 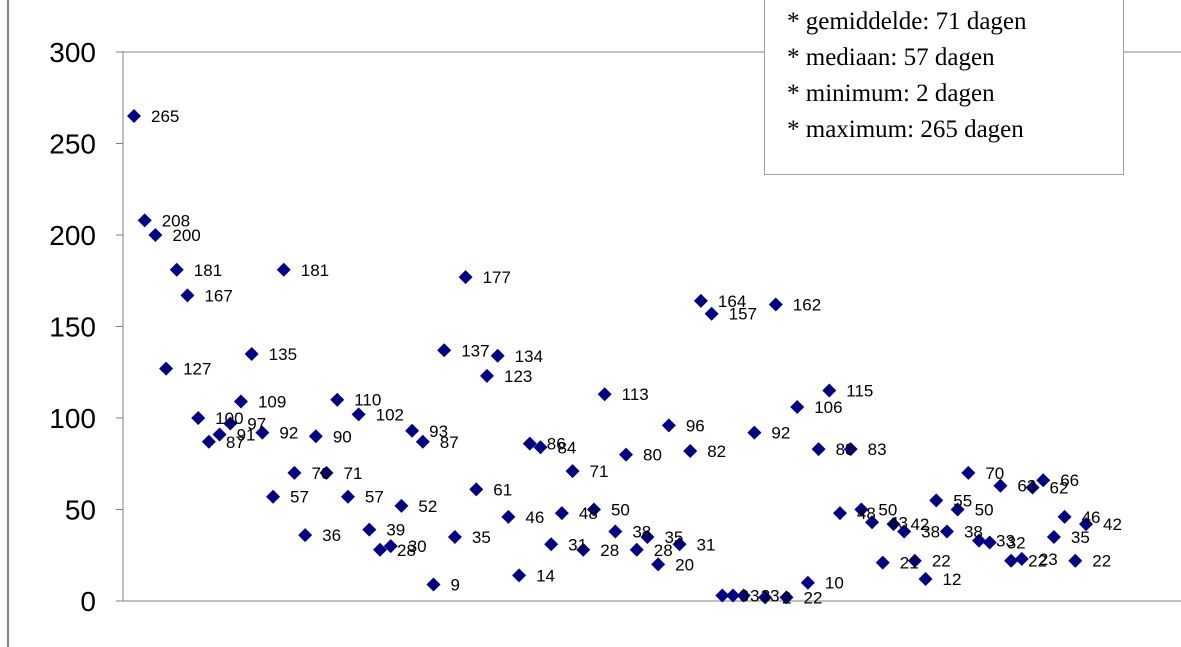 I want to click on data-label: 42, so click(x=1112, y=524).